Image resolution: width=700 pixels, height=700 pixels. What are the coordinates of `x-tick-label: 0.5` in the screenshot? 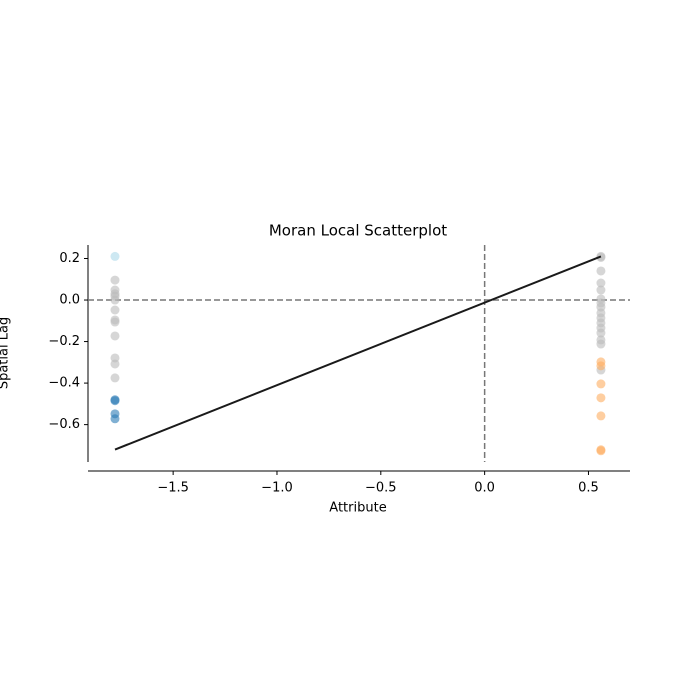 It's located at (588, 488).